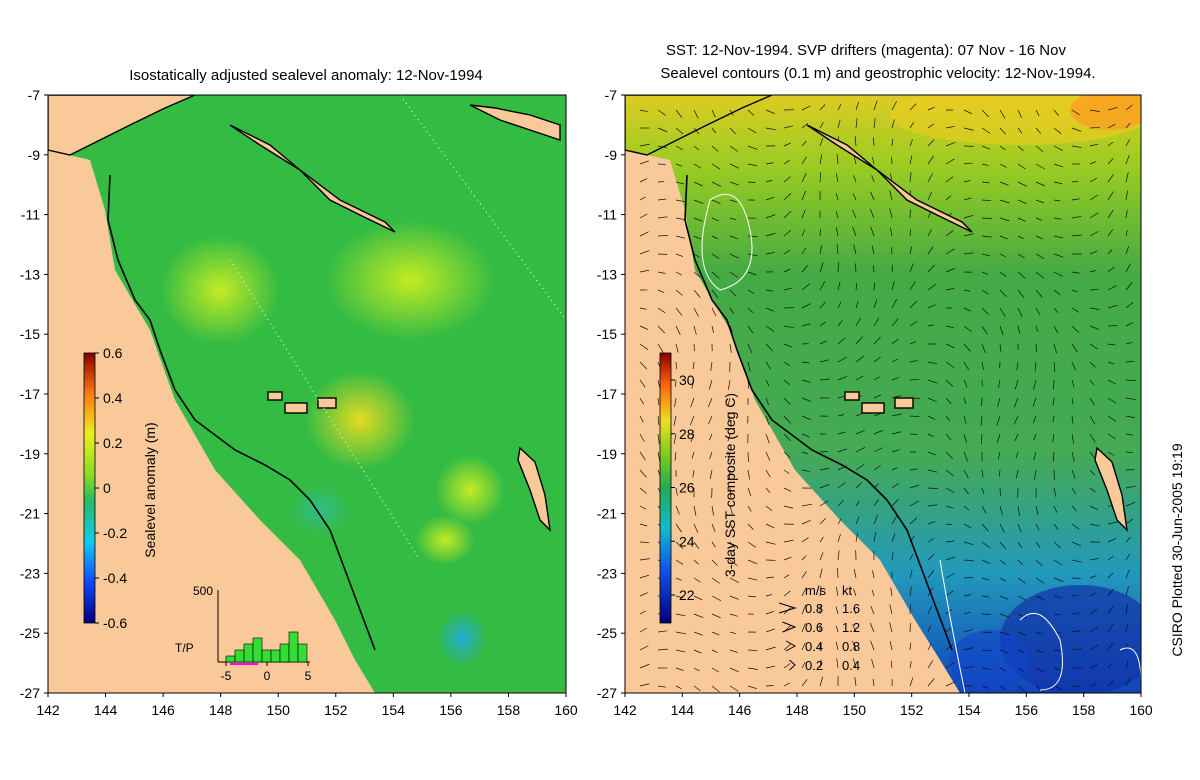  I want to click on anomaly-low-coast, so click(320, 510).